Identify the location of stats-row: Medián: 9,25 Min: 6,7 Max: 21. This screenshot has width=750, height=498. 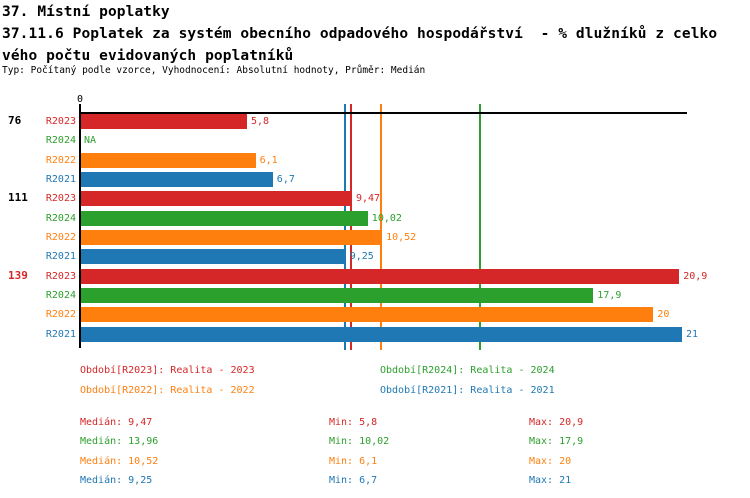
(394, 484).